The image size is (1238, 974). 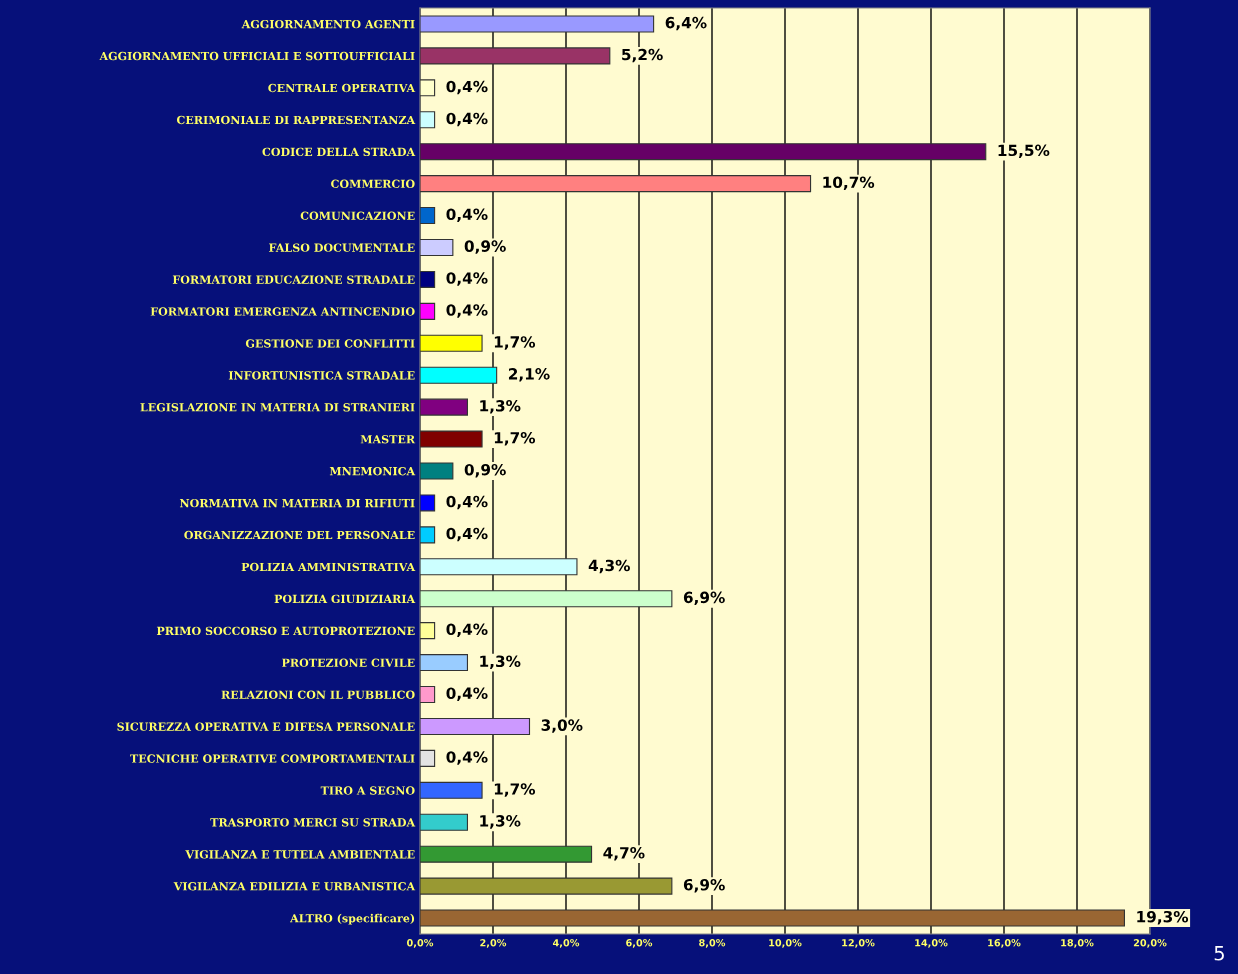 What do you see at coordinates (642, 55) in the screenshot?
I see `data-label: 5,2%` at bounding box center [642, 55].